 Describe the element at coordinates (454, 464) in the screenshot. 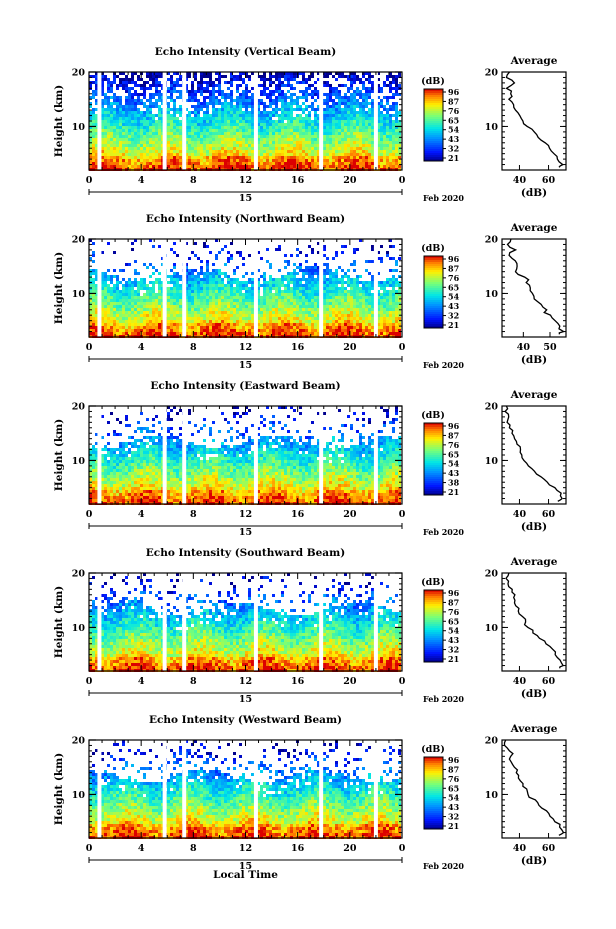

I see `colorbar-tick-label: 54` at that location.